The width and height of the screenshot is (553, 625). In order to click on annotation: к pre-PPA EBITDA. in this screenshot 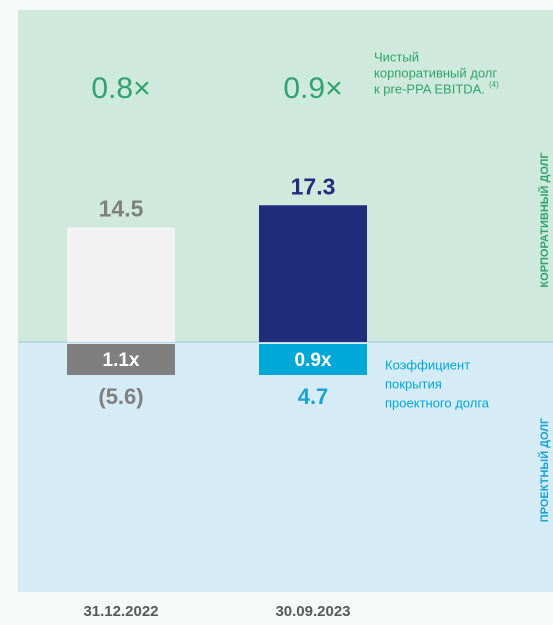, I will do `click(429, 88)`.